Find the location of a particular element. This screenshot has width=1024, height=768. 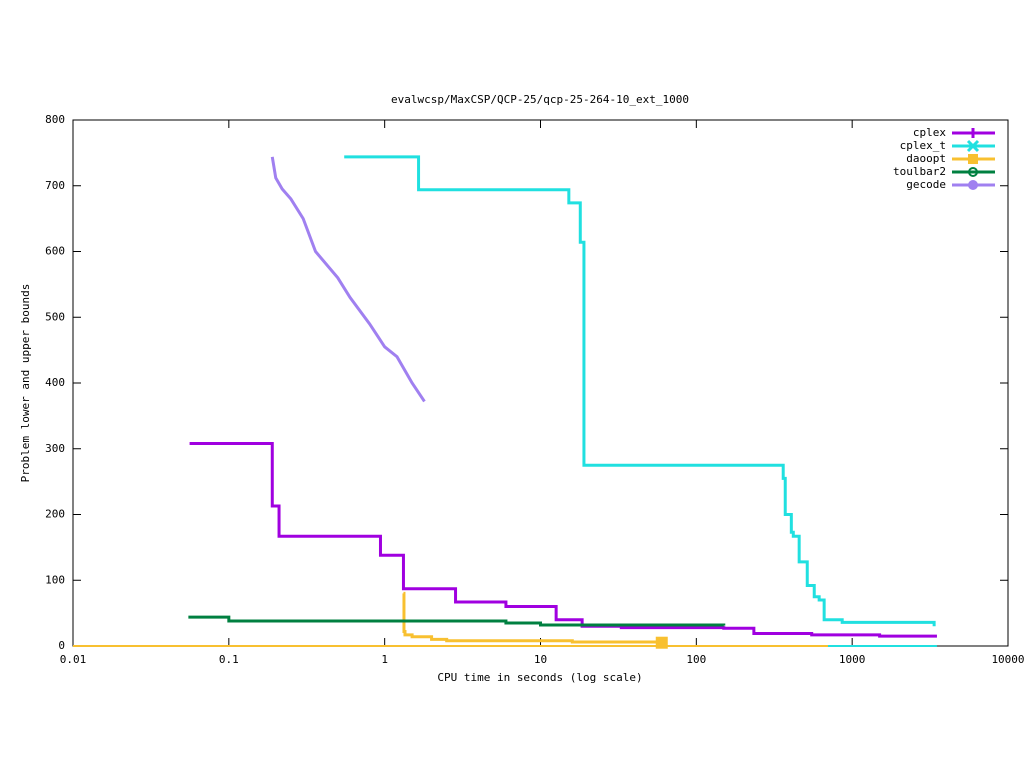

y-tick-label: 300 is located at coordinates (55, 448).